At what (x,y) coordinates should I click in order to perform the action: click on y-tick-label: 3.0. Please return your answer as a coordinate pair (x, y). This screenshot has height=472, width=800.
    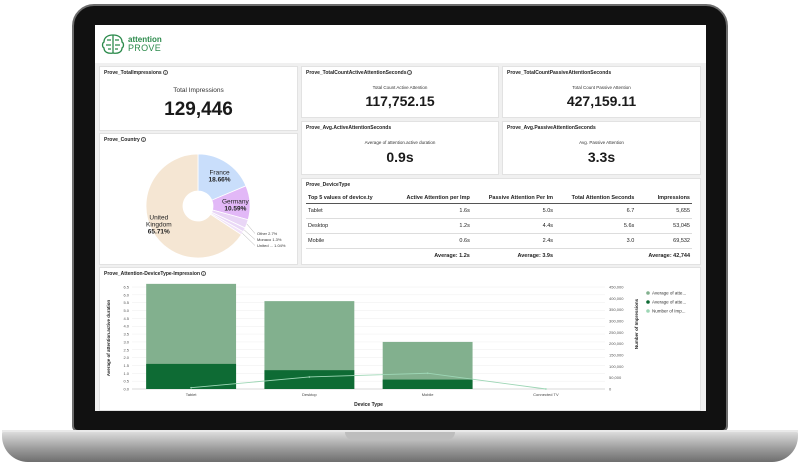
    Looking at the image, I should click on (126, 341).